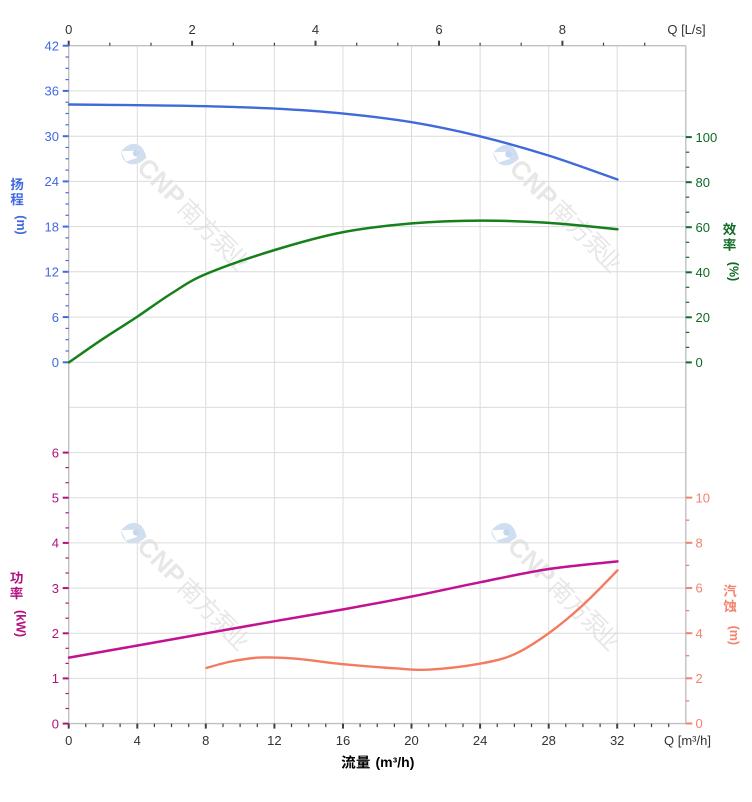 The height and width of the screenshot is (802, 752). Describe the element at coordinates (52, 226) in the screenshot. I see `svg-text: 18` at that location.